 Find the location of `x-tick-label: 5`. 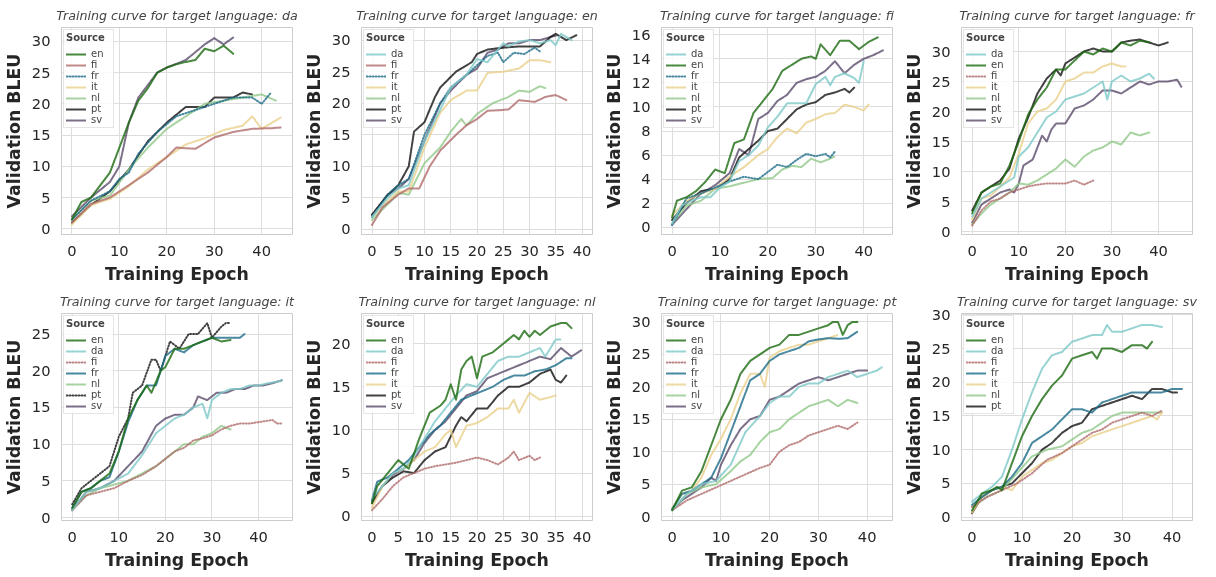

x-tick-label: 5 is located at coordinates (398, 536).